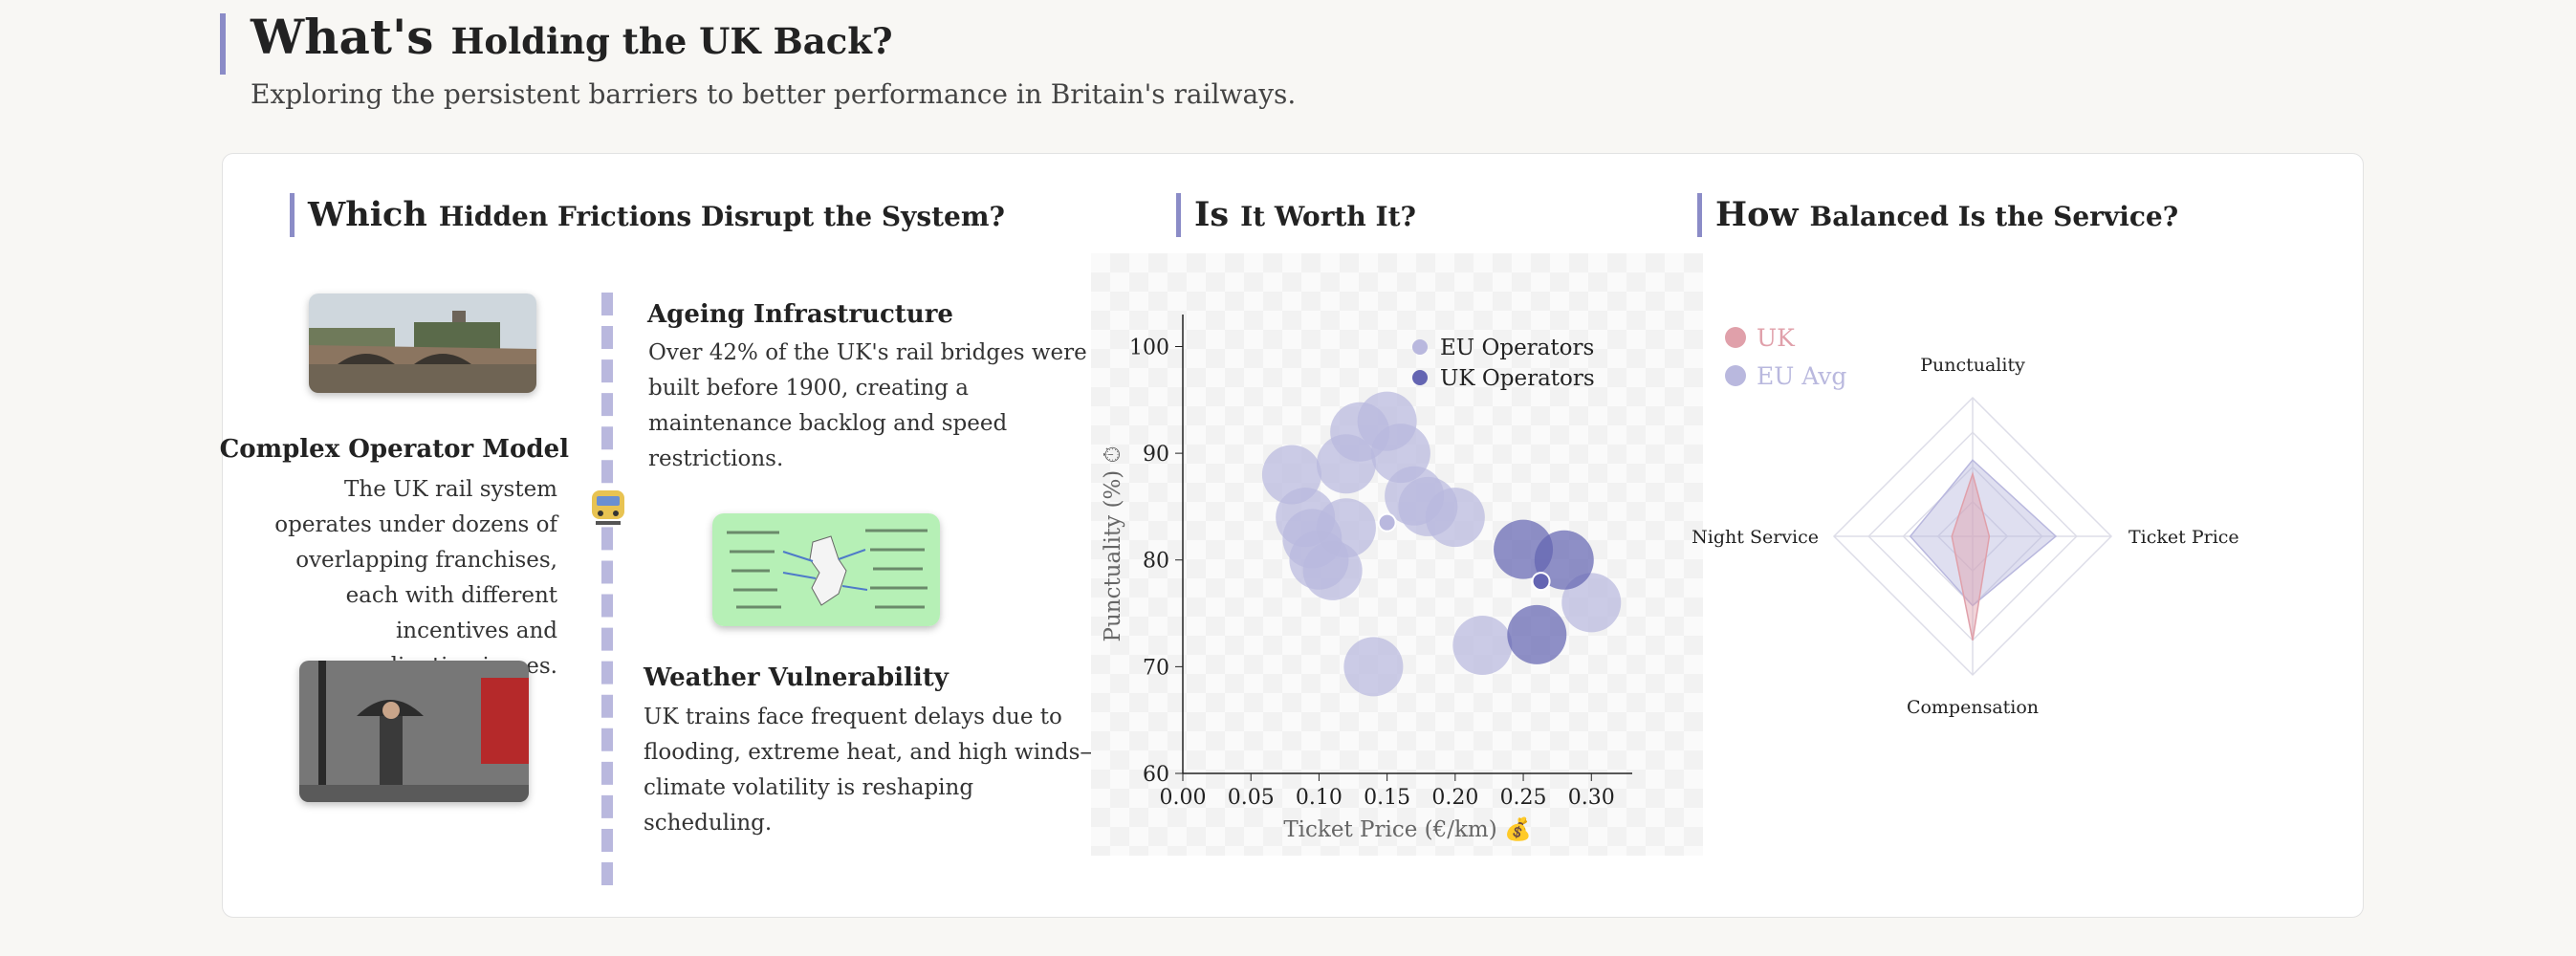  Describe the element at coordinates (796, 677) in the screenshot. I see `weather-vulnerability-title: Weather Vulnerability` at that location.